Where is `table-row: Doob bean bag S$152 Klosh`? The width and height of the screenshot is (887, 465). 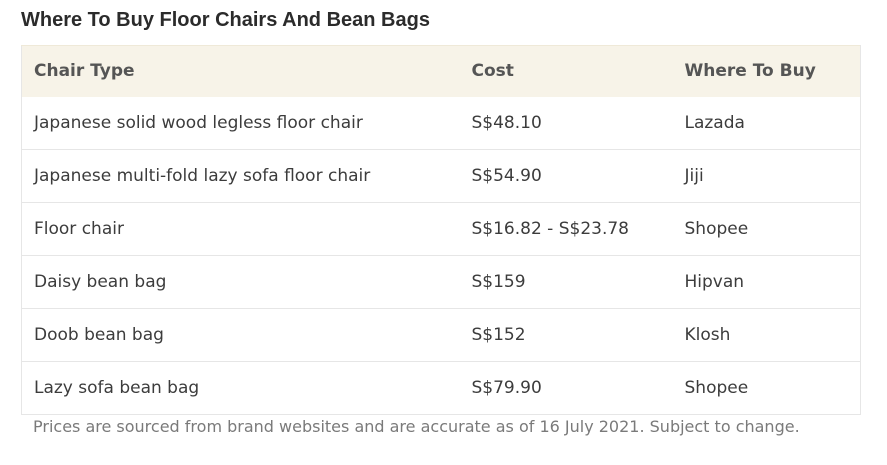 table-row: Doob bean bag S$152 Klosh is located at coordinates (441, 335).